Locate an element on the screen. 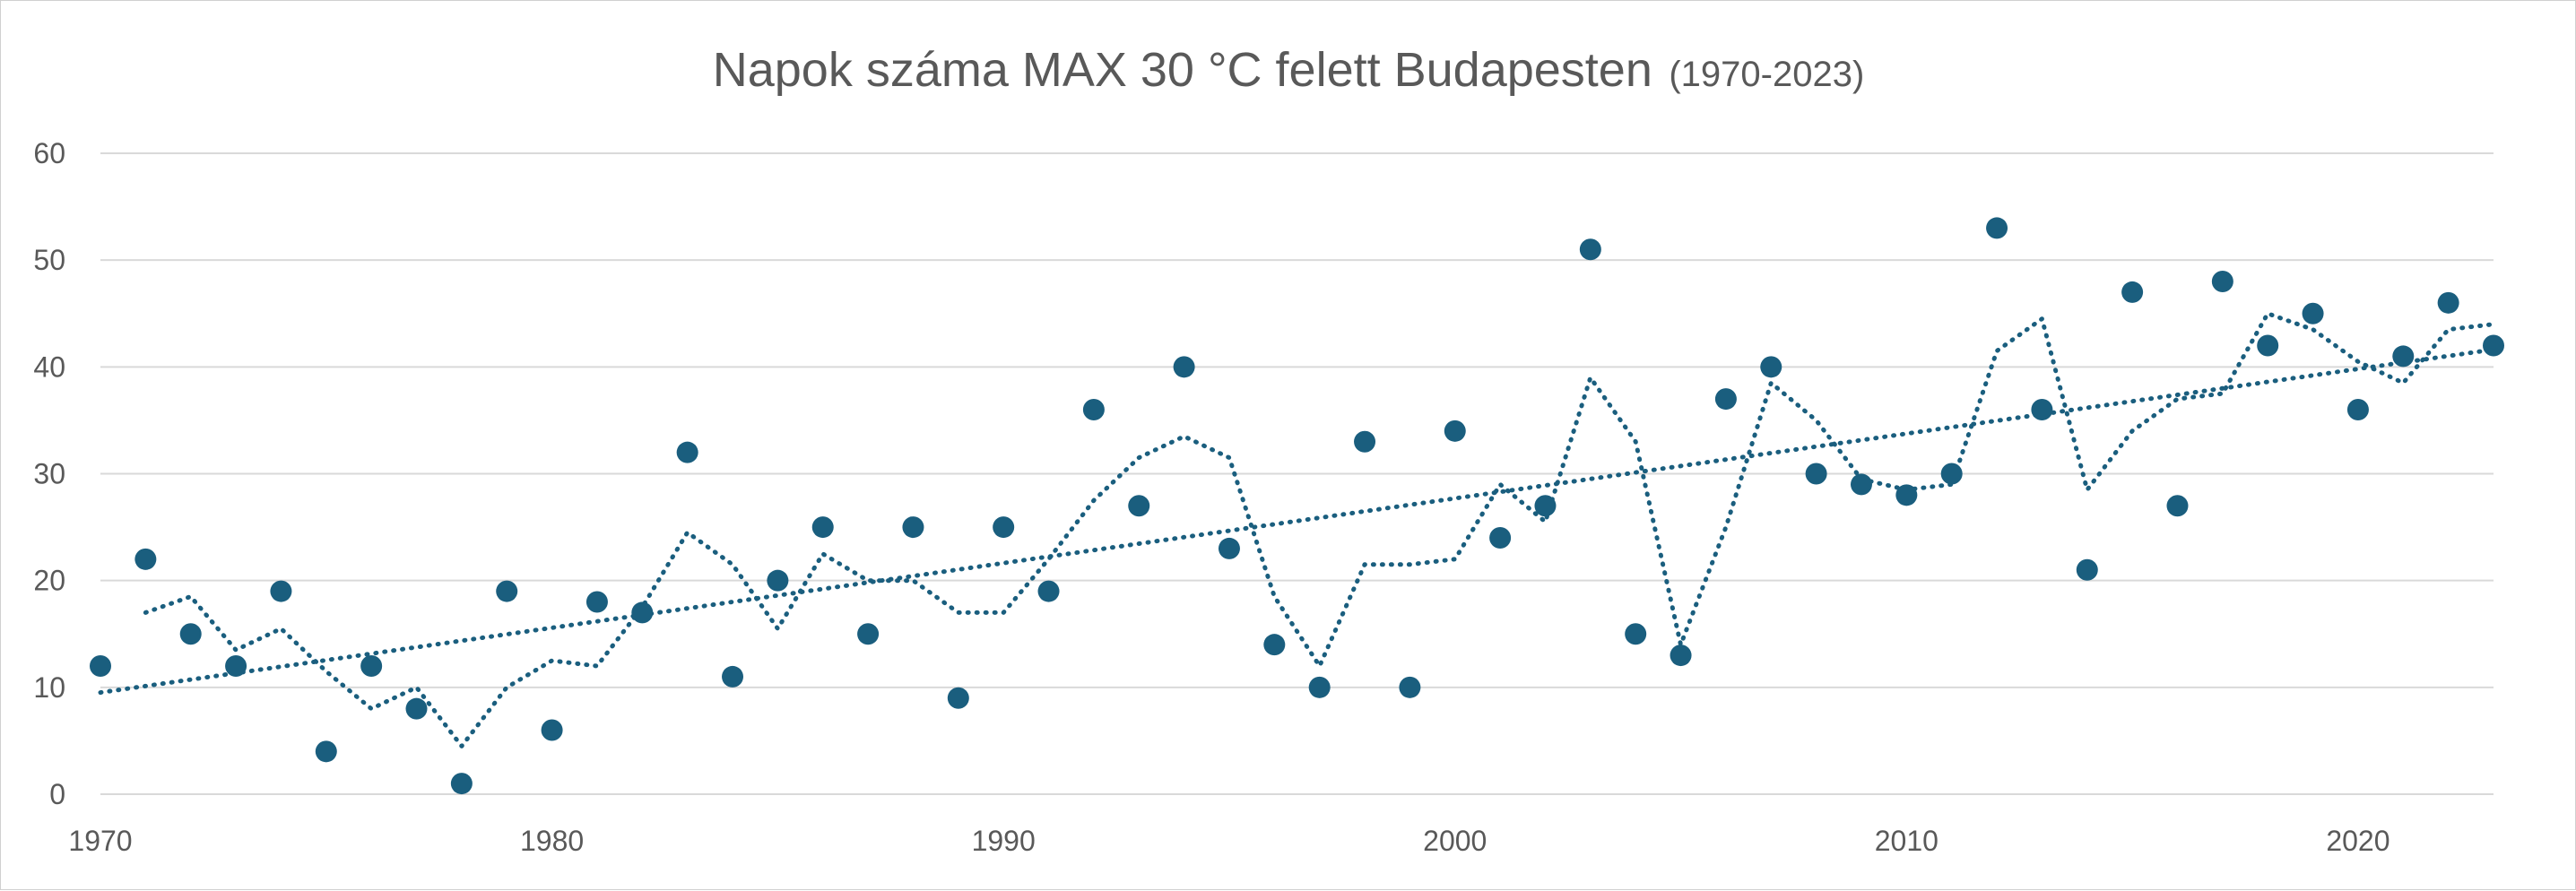 This screenshot has height=891, width=2576. y-tick-label: 30 is located at coordinates (49, 474).